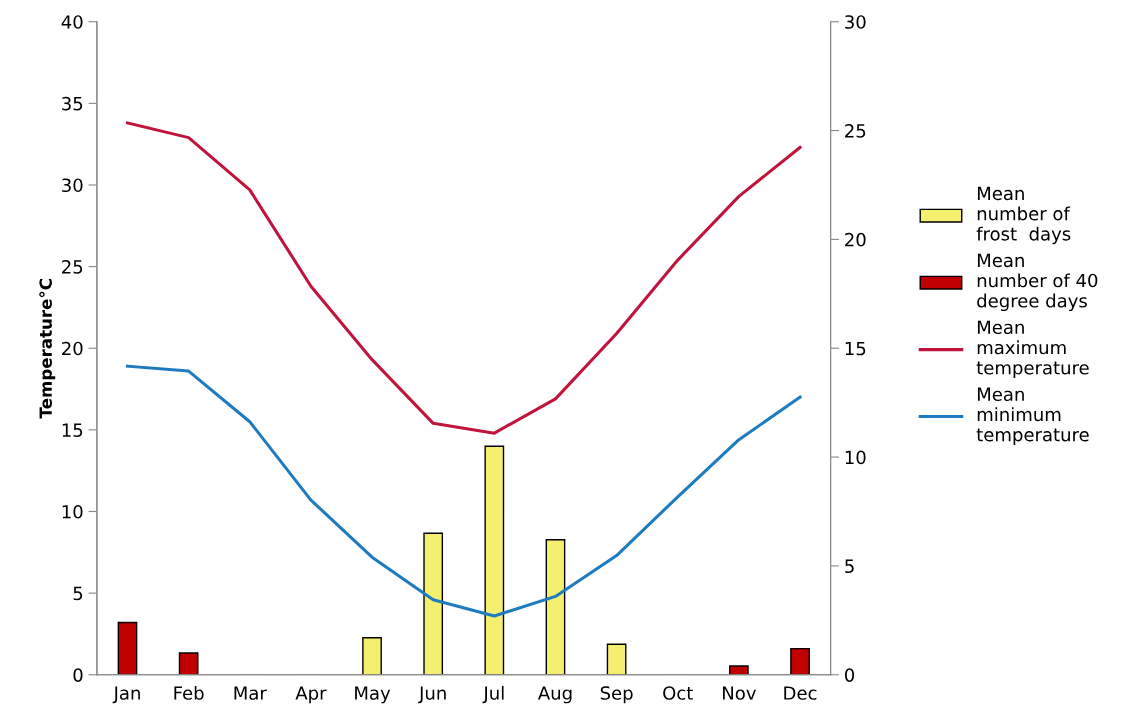 Image resolution: width=1127 pixels, height=724 pixels. I want to click on x-tick-label: Dec, so click(800, 693).